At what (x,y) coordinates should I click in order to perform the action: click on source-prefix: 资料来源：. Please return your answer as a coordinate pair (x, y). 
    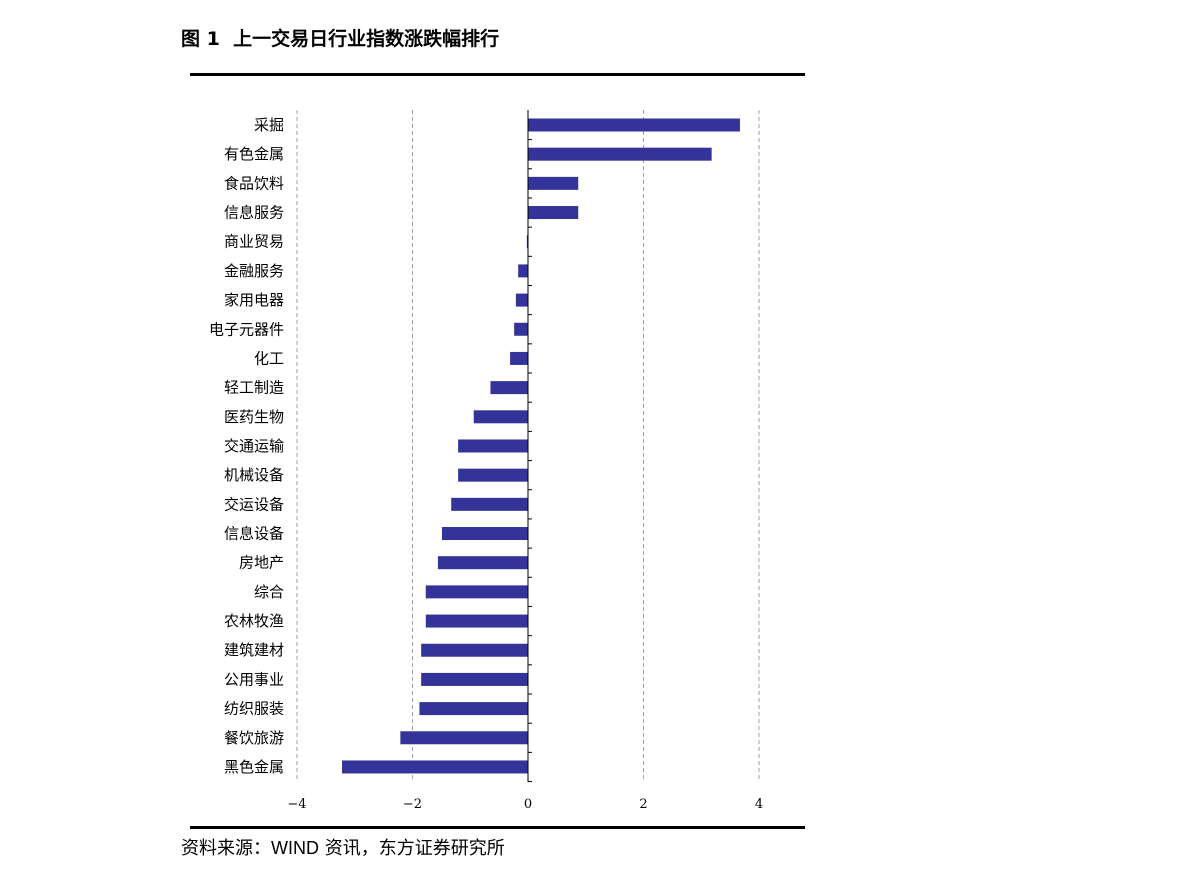
    Looking at the image, I should click on (226, 848).